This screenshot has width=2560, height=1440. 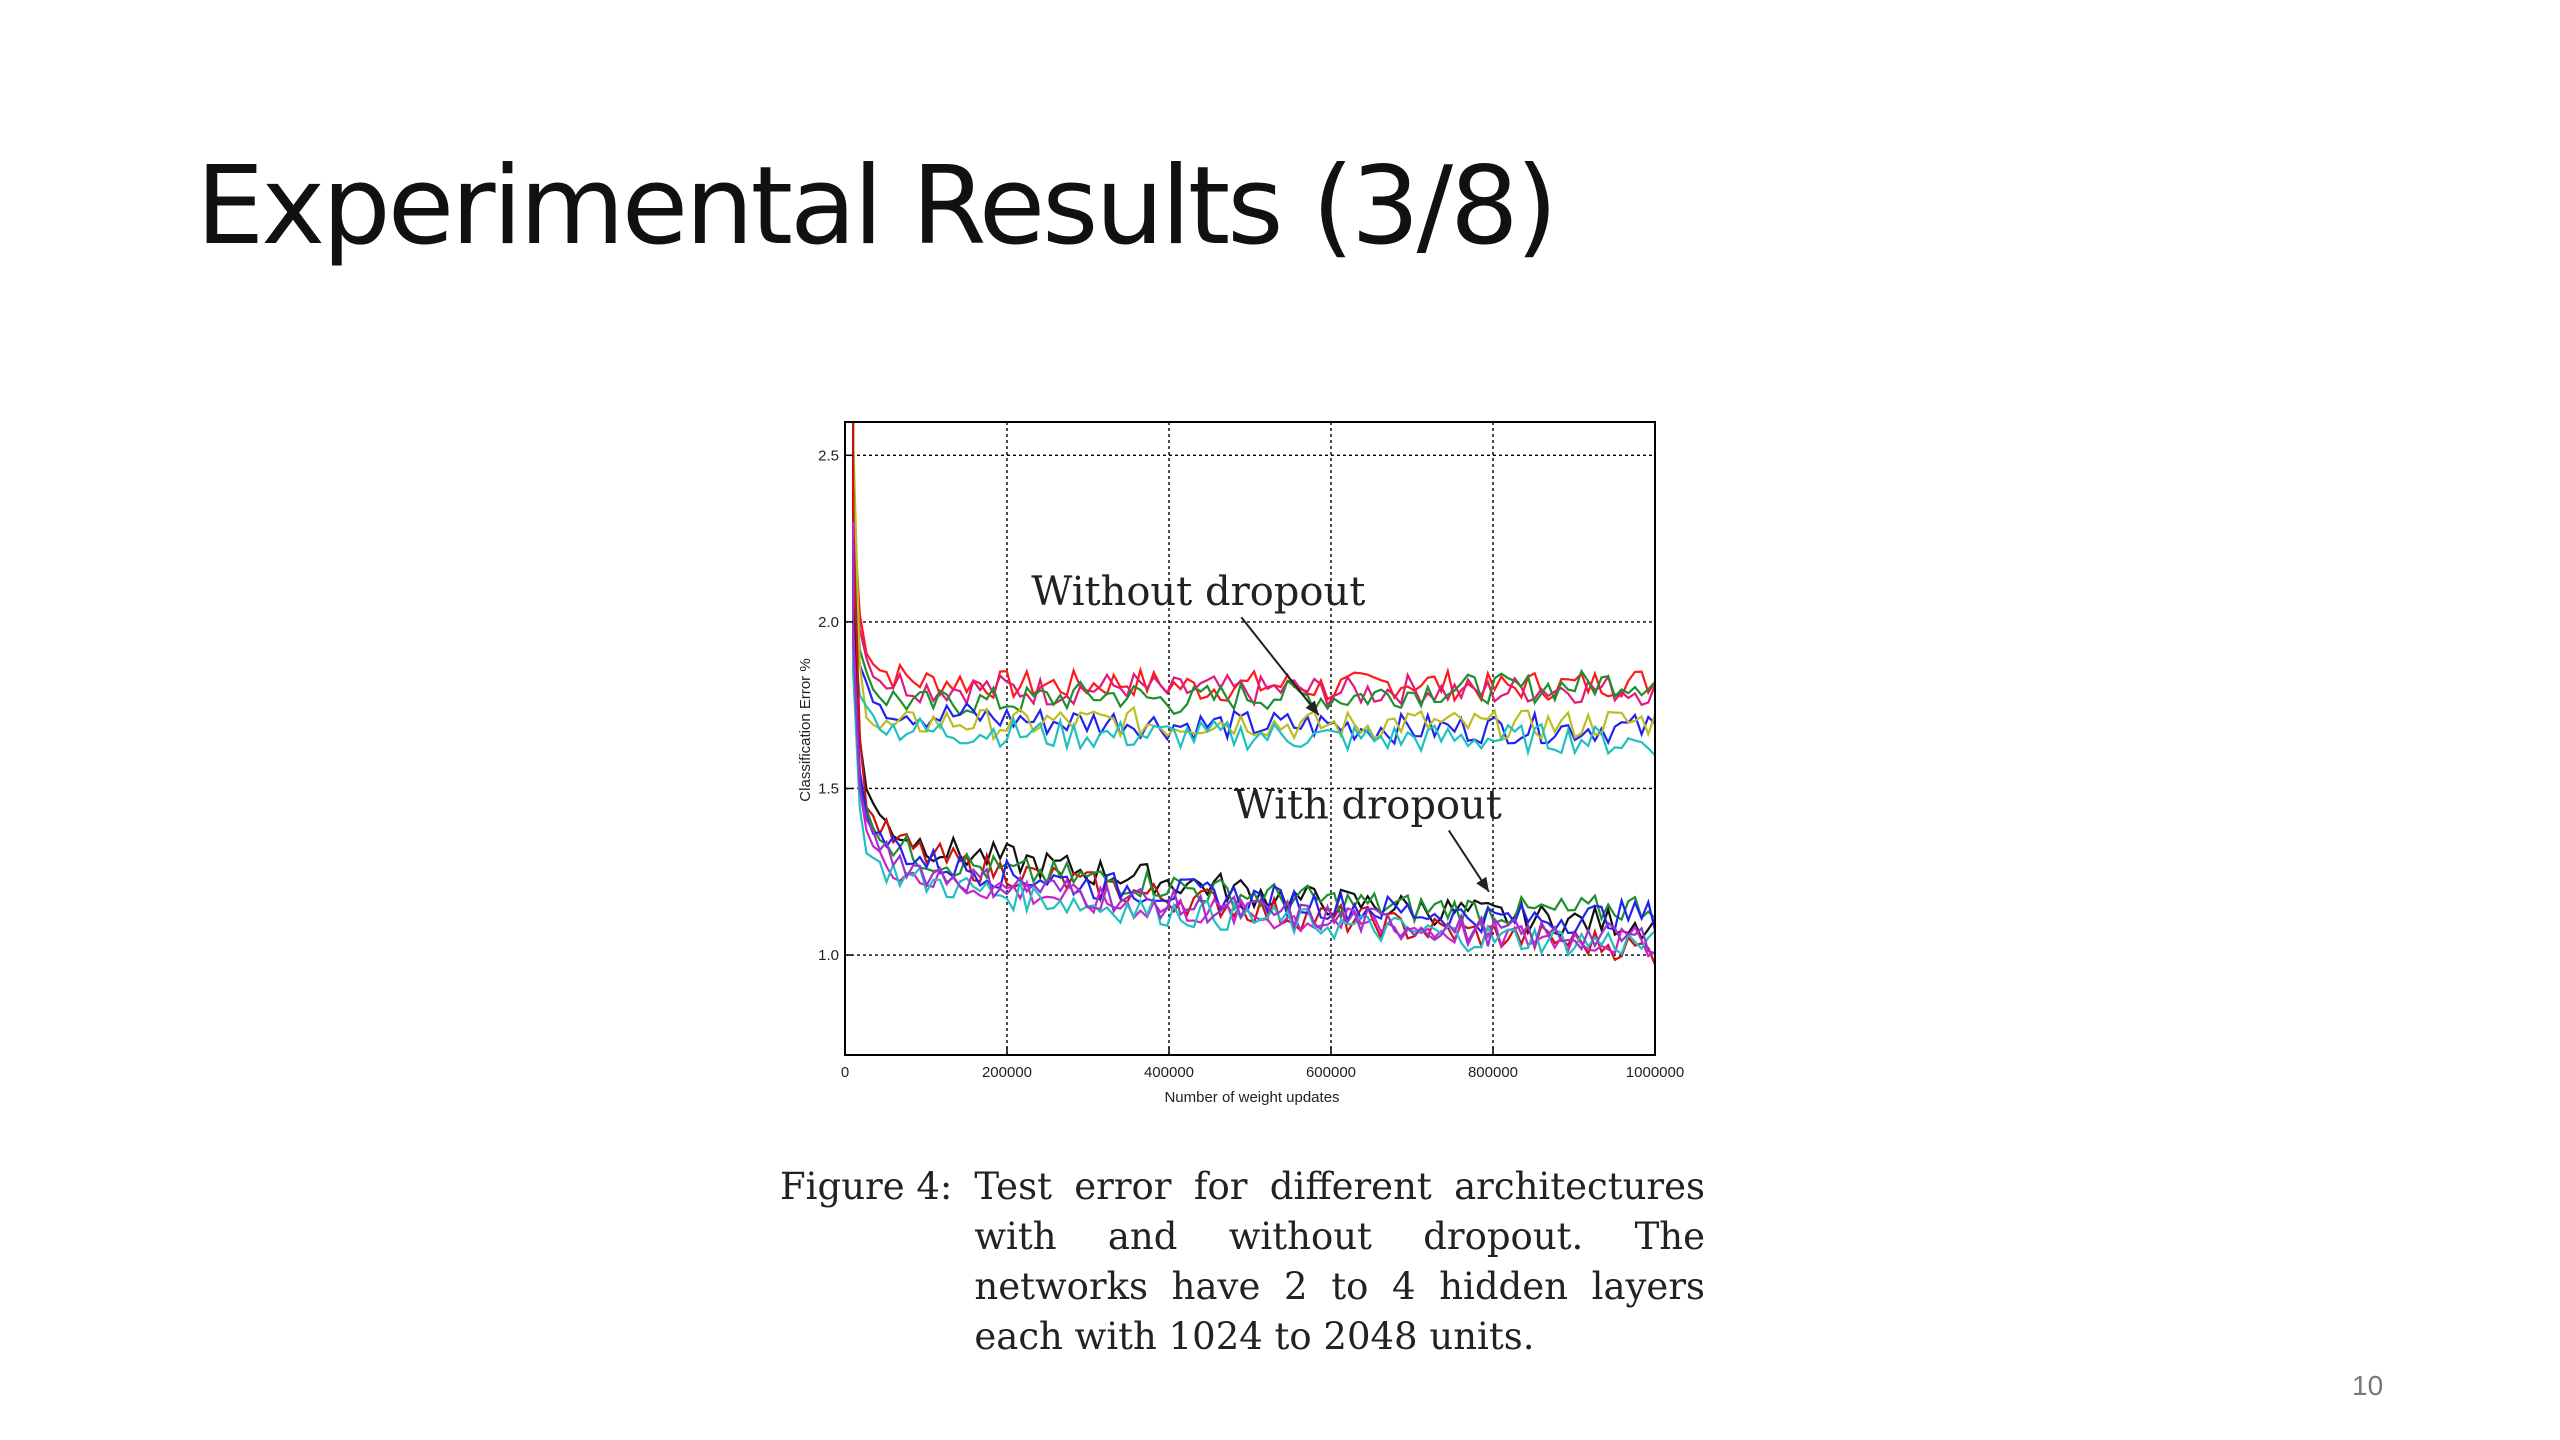 I want to click on plot-frame, so click(x=1250, y=738).